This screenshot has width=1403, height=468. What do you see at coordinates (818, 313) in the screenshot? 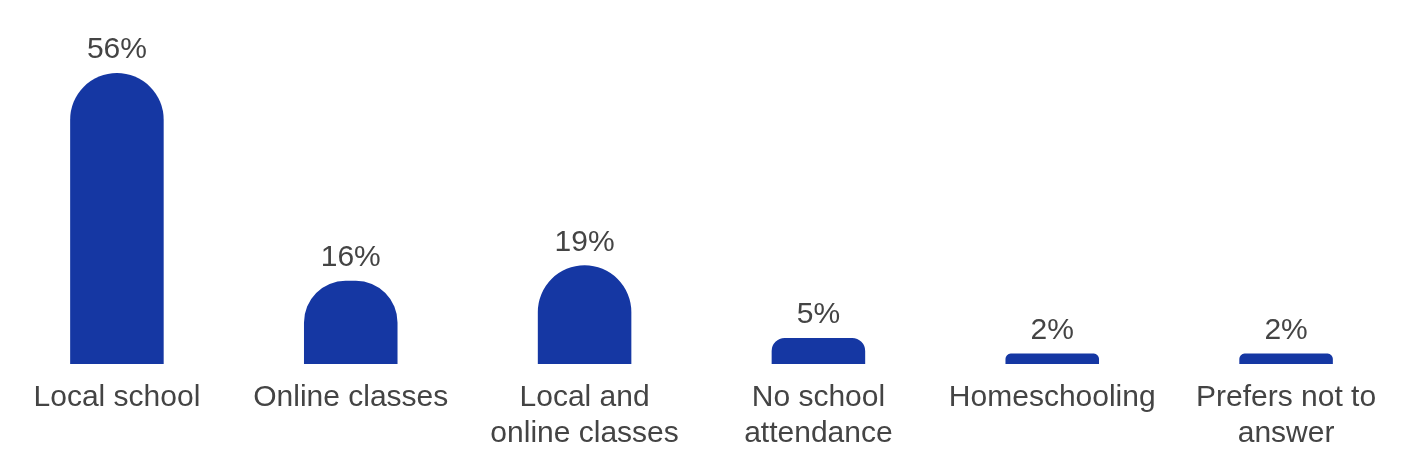
I see `data-label: 5%` at bounding box center [818, 313].